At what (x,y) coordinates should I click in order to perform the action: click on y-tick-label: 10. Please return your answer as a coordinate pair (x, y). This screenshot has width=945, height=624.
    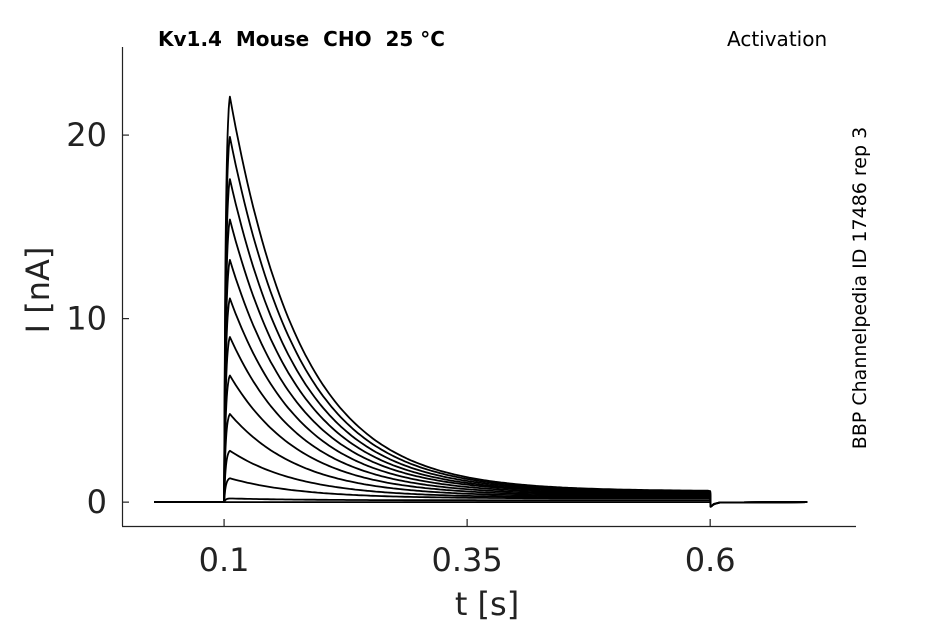
    Looking at the image, I should click on (86, 319).